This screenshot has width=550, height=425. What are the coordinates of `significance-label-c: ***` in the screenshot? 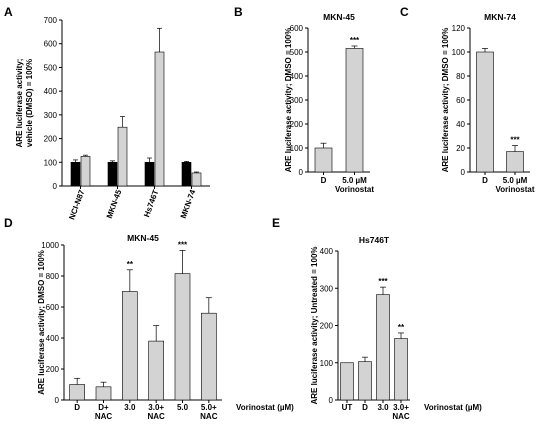 It's located at (515, 140).